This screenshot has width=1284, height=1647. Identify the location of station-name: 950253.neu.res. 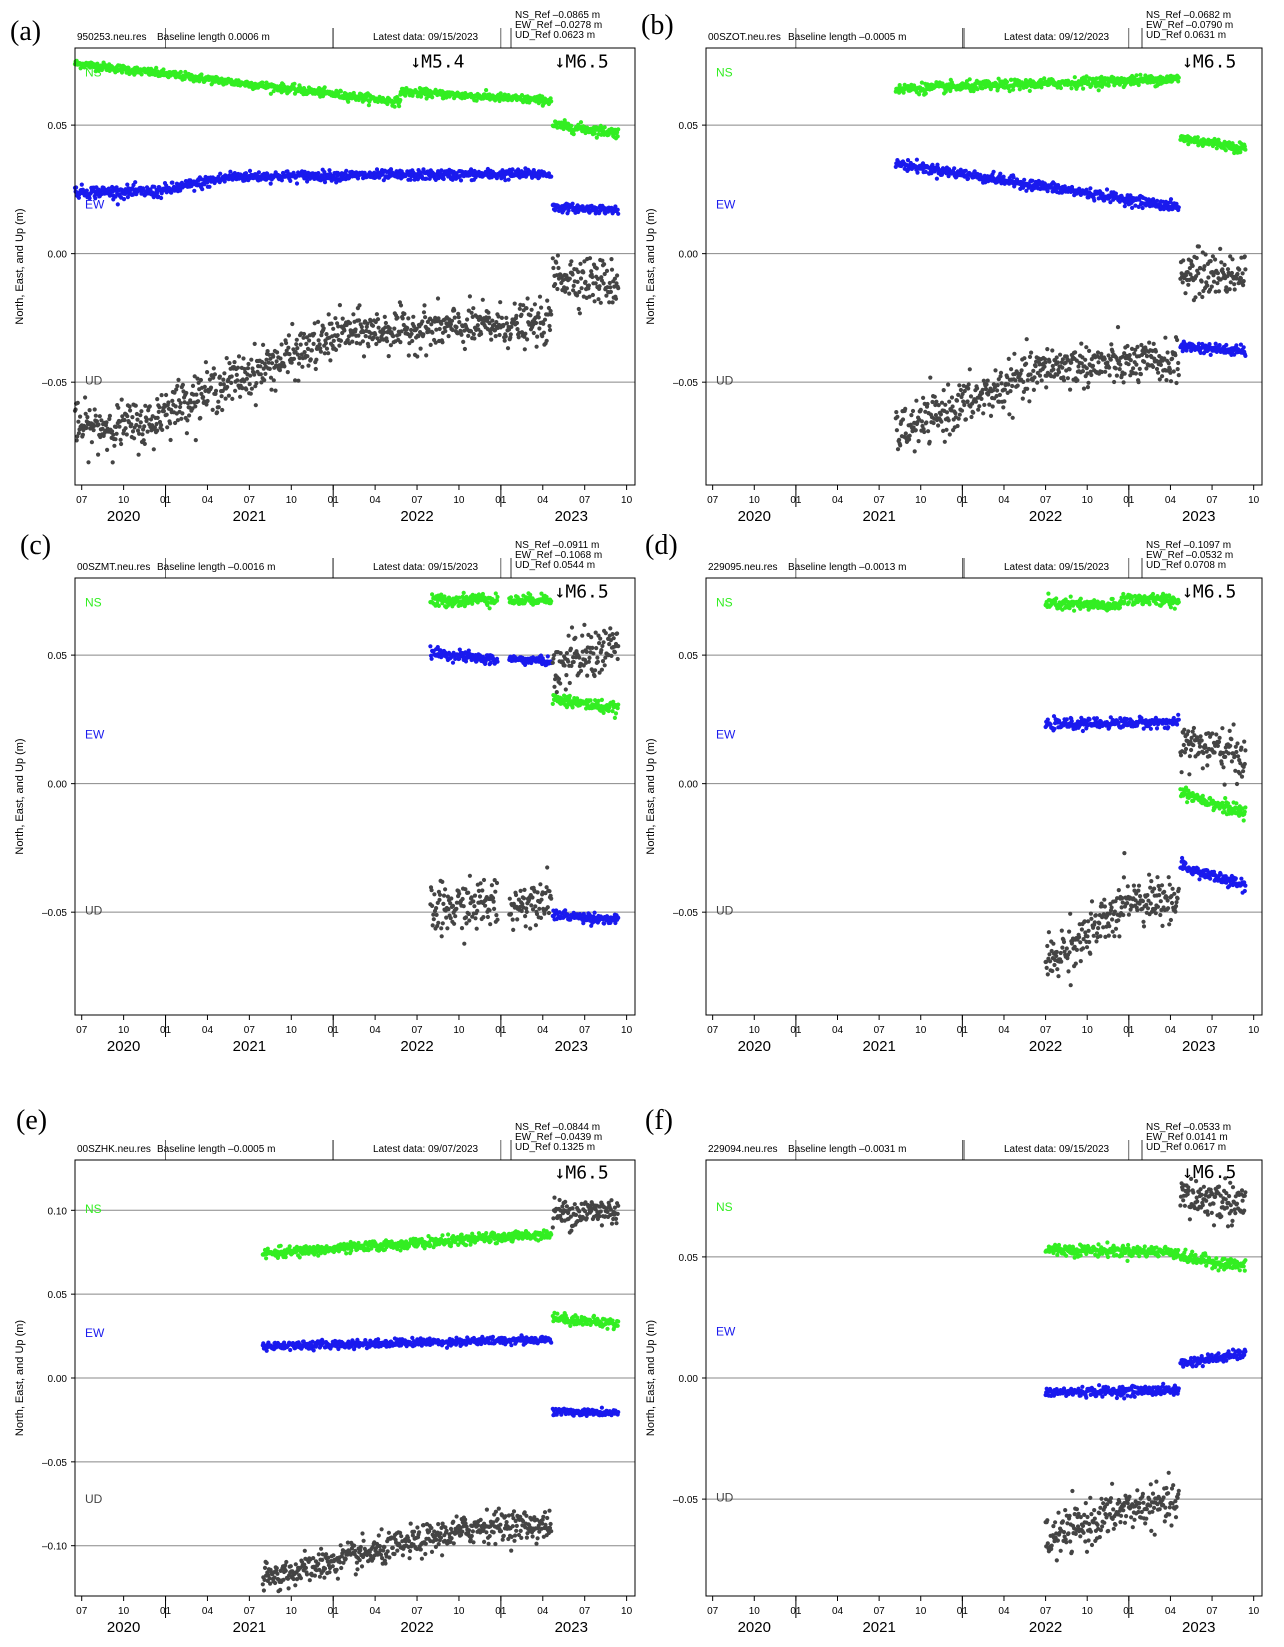
(112, 37).